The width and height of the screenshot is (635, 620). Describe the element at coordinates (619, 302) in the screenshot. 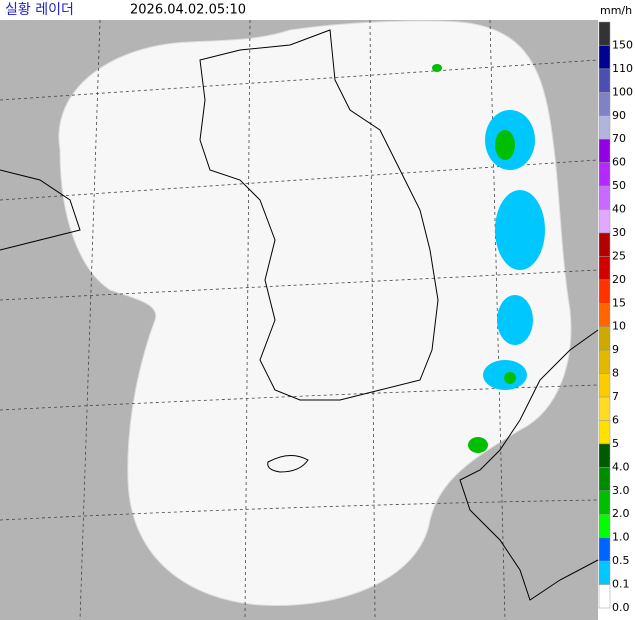

I see `legend-label: 15` at that location.